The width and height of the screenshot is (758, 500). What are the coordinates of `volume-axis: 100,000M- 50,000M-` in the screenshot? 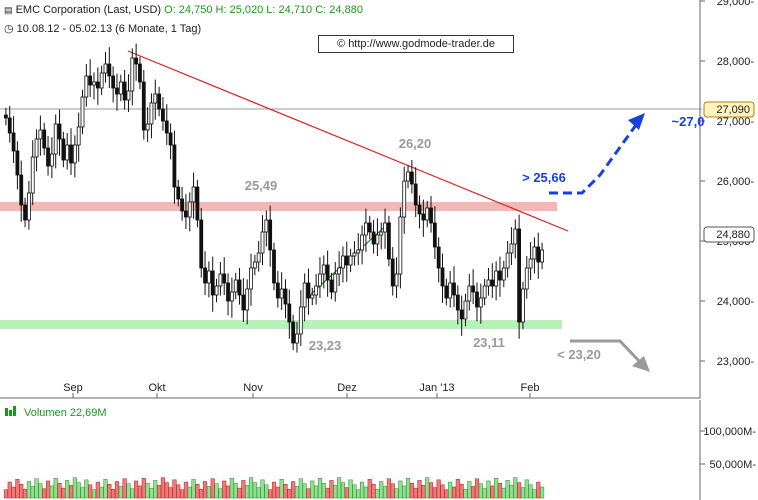 It's located at (728, 450).